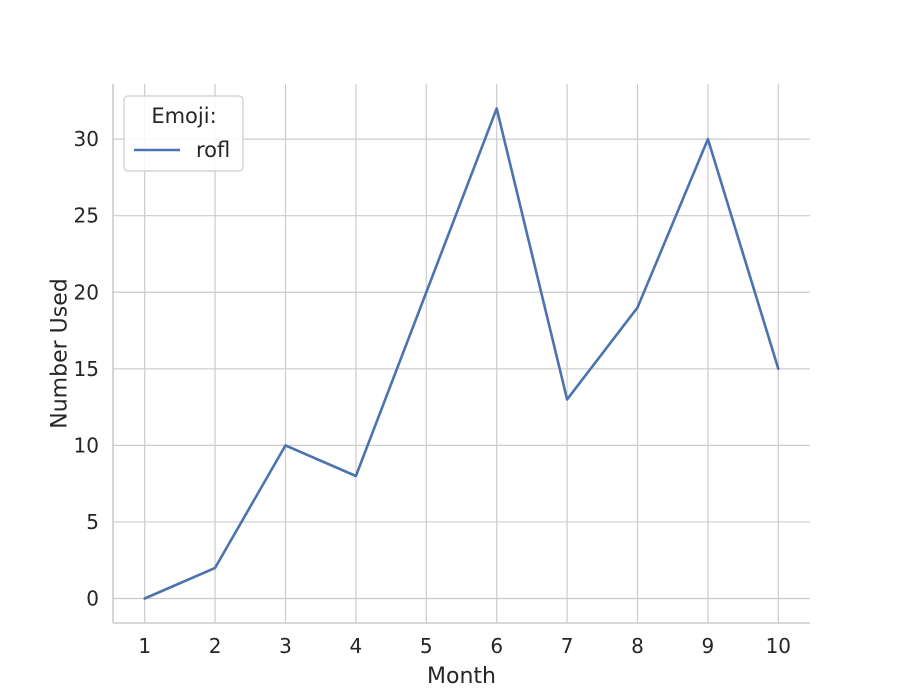 This screenshot has height=700, width=900. What do you see at coordinates (86, 216) in the screenshot?
I see `y-tick-label: 25` at bounding box center [86, 216].